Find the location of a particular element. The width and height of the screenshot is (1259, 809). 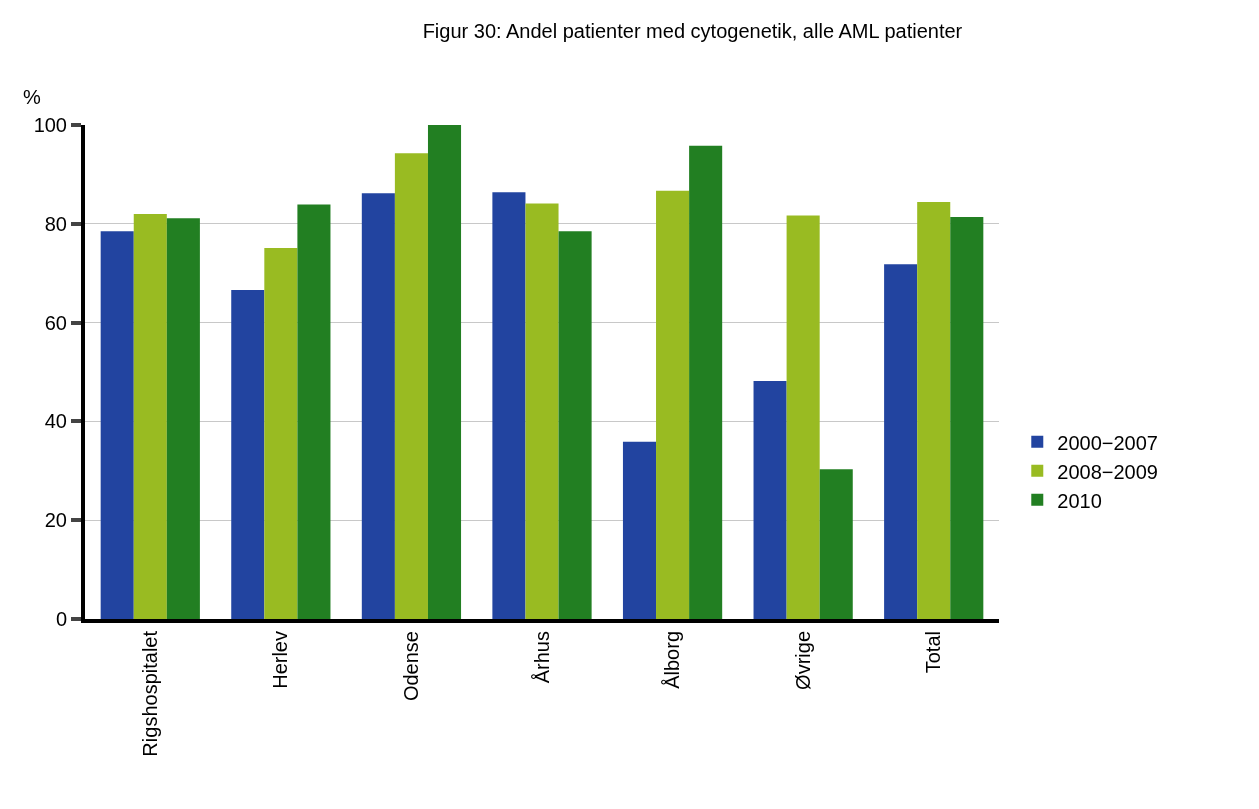

chart-title: Figur 30: Andel patienter med cytogenetik, alle AML patienter is located at coordinates (692, 31).